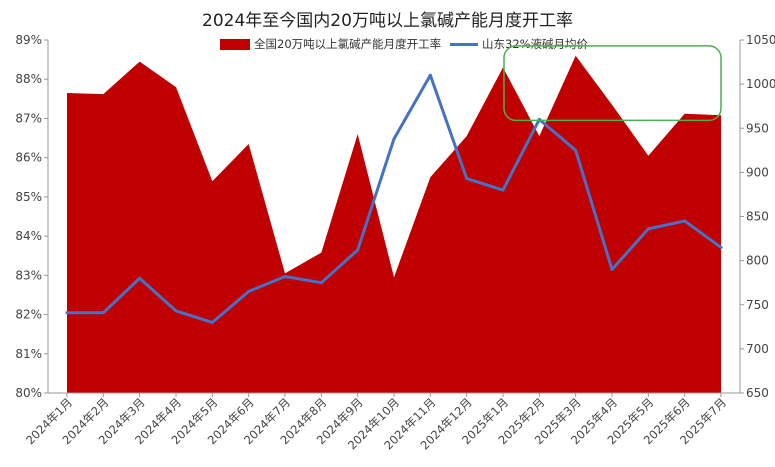 This screenshot has height=467, width=775. Describe the element at coordinates (235, 44) in the screenshot. I see `legend-swatch-area` at that location.